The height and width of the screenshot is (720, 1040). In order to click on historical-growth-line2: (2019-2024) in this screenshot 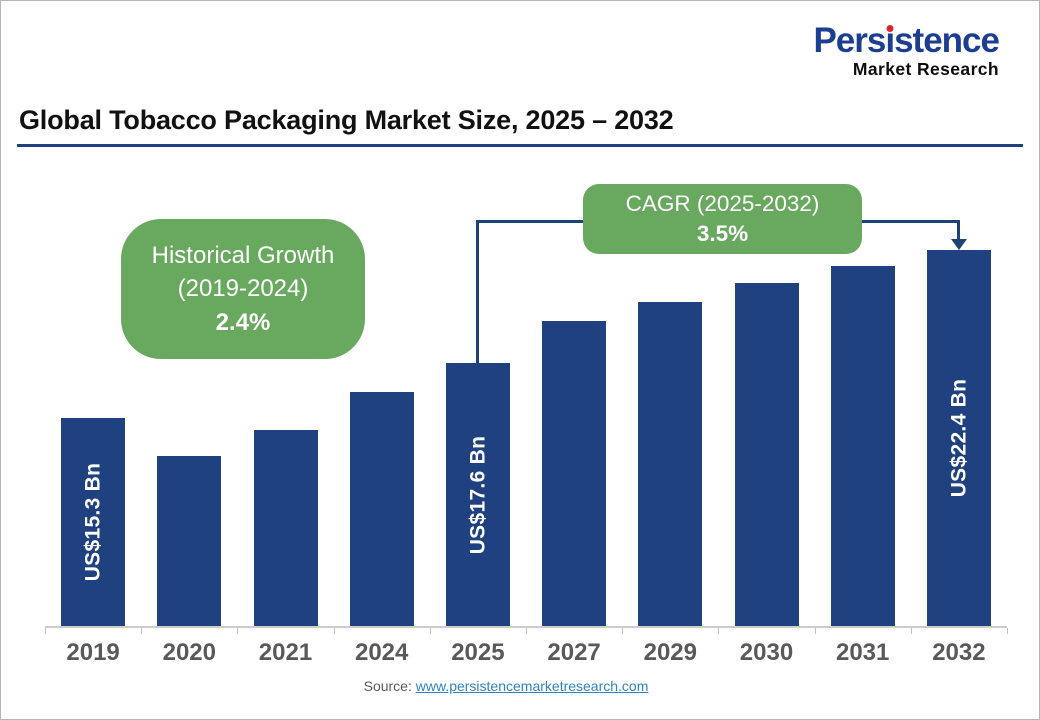, I will do `click(243, 289)`.